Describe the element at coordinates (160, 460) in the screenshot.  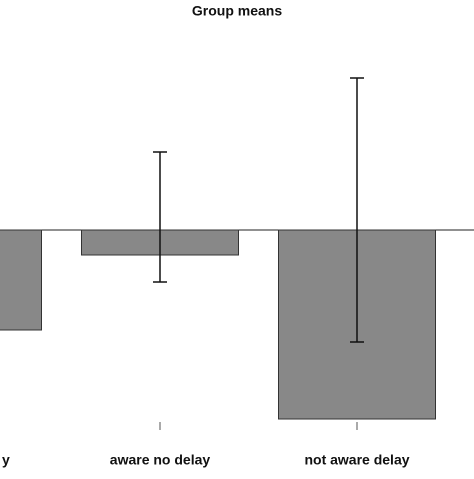
I see `x-tick-label: aware no delay` at that location.